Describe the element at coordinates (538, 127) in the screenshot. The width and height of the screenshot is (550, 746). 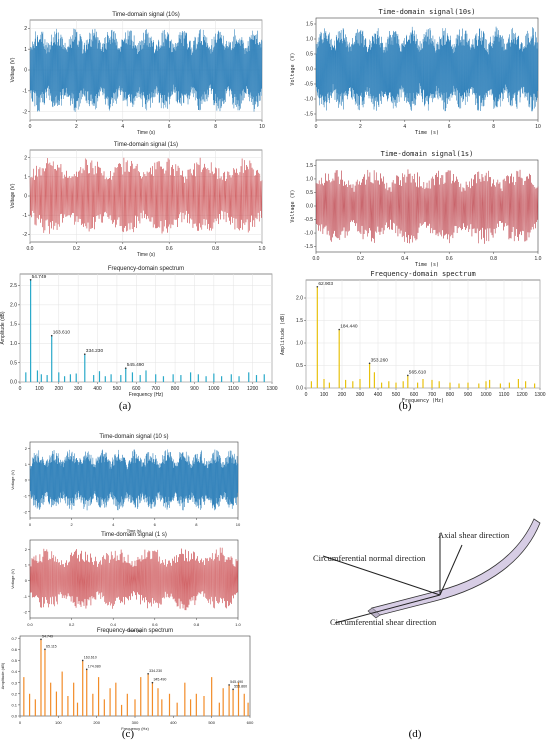
I see `x-tick-label: 10` at that location.